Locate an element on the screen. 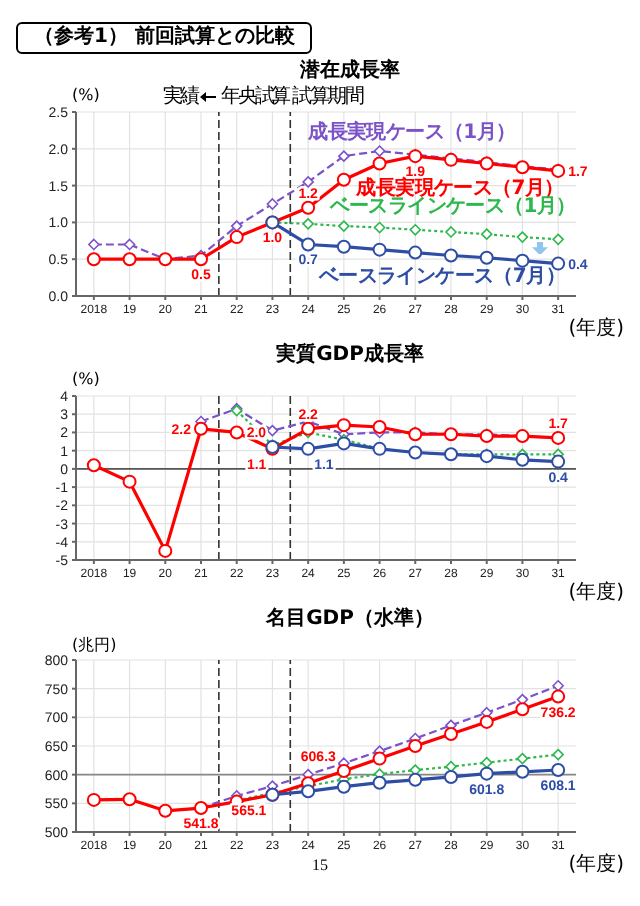 The height and width of the screenshot is (906, 640). text: 15 is located at coordinates (320, 865).